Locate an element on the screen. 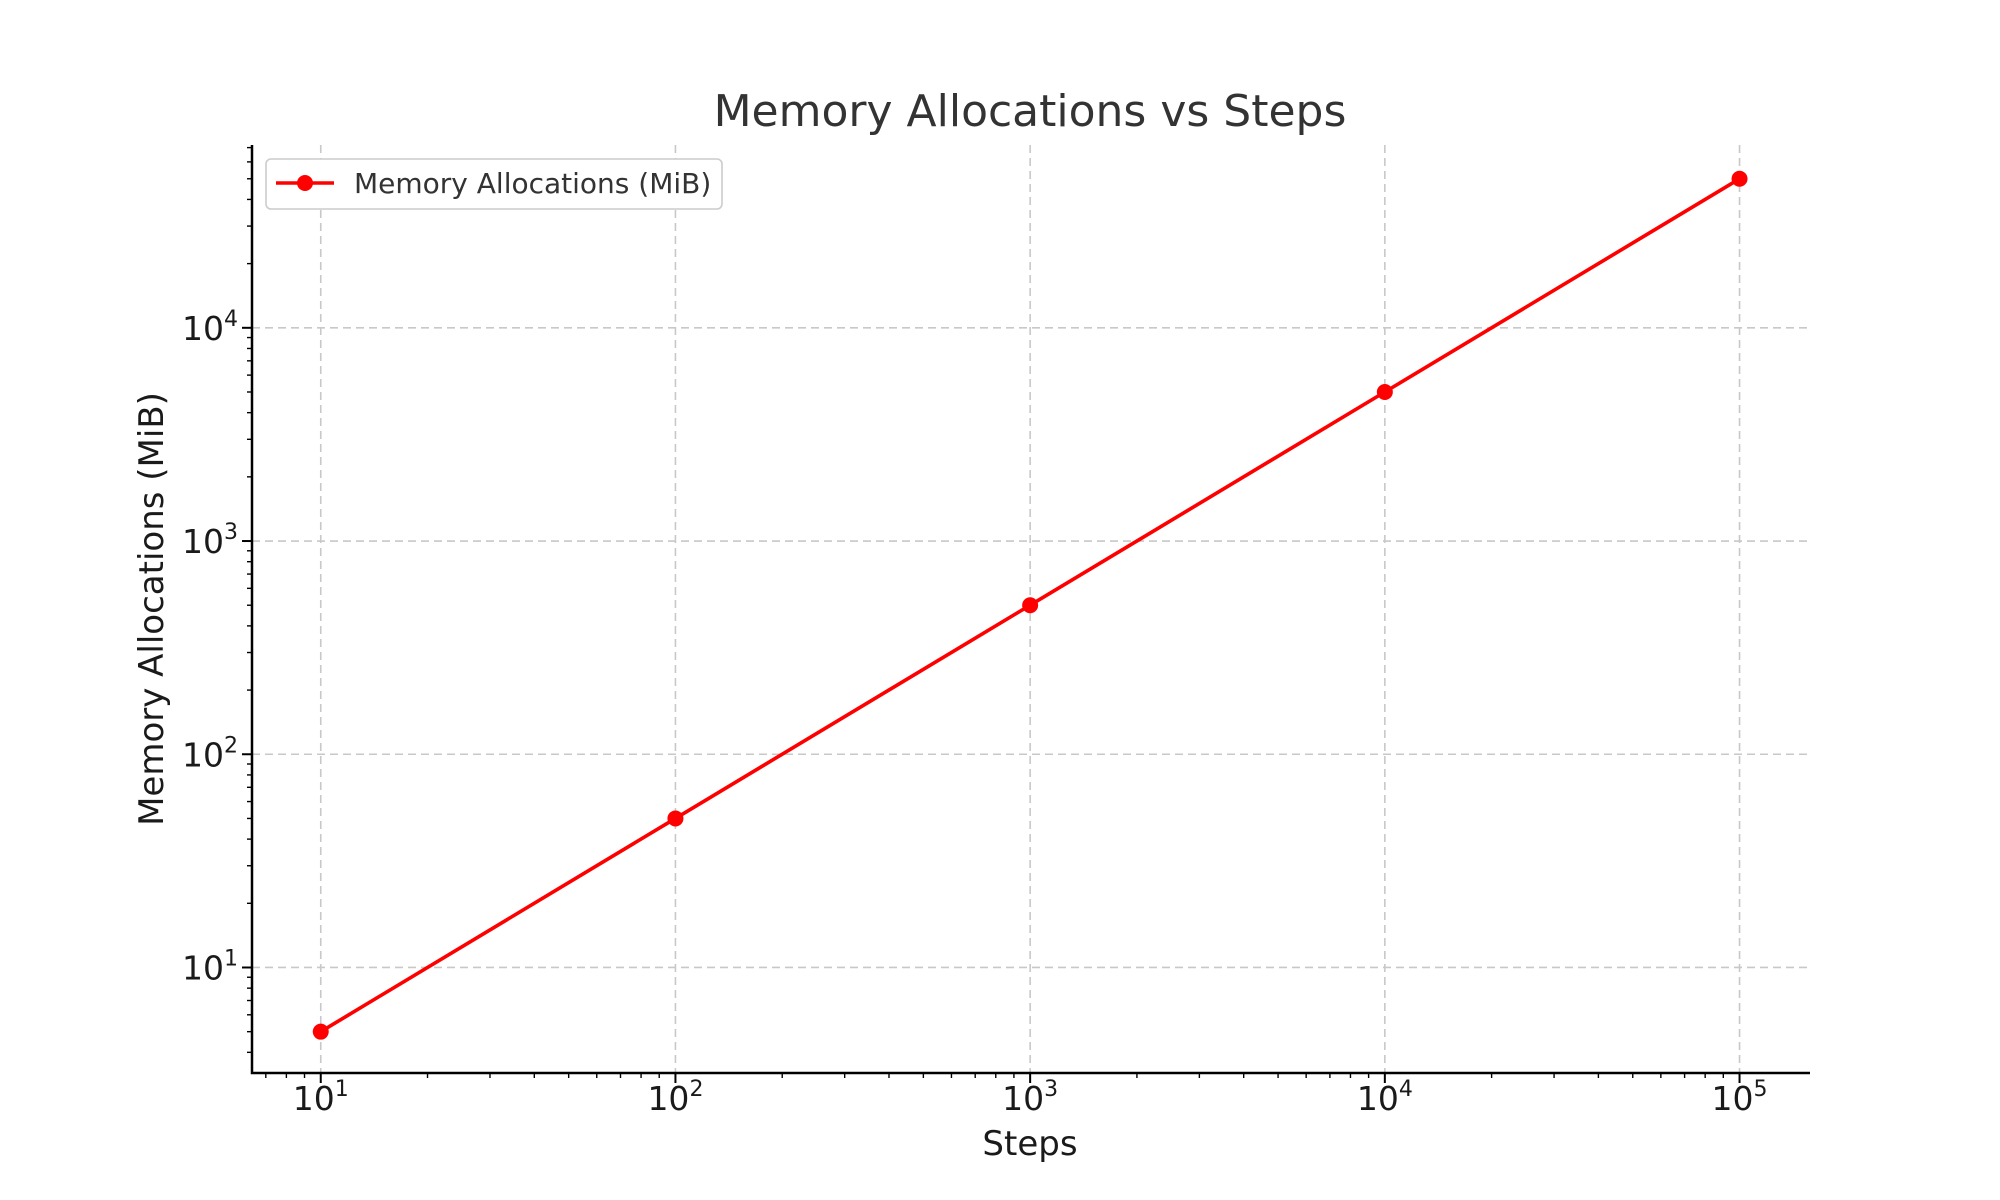 The height and width of the screenshot is (1200, 2000). y-tick-label: 10¹ is located at coordinates (210, 966).